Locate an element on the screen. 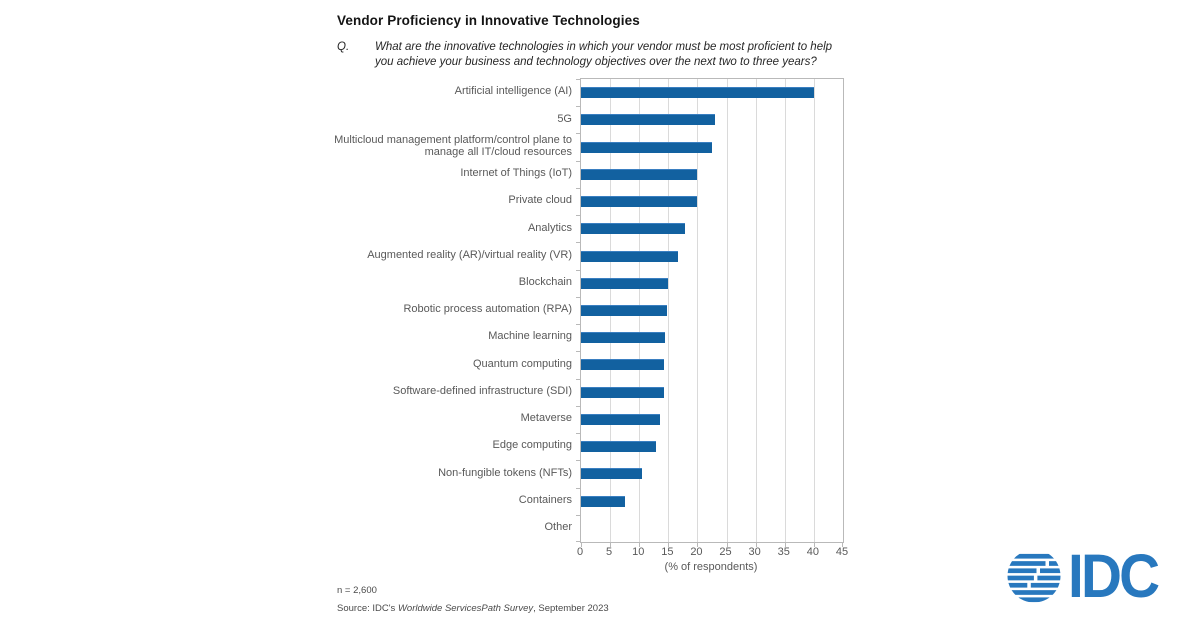 This screenshot has height=628, width=1200. category-label: Blockchain is located at coordinates (545, 282).